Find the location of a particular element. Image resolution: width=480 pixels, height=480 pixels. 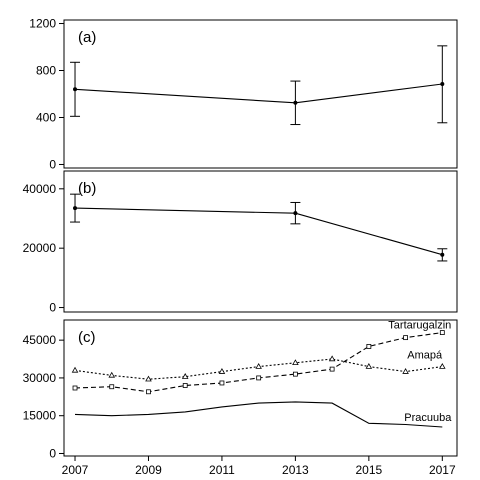

panel-label: (b) is located at coordinates (87, 188).